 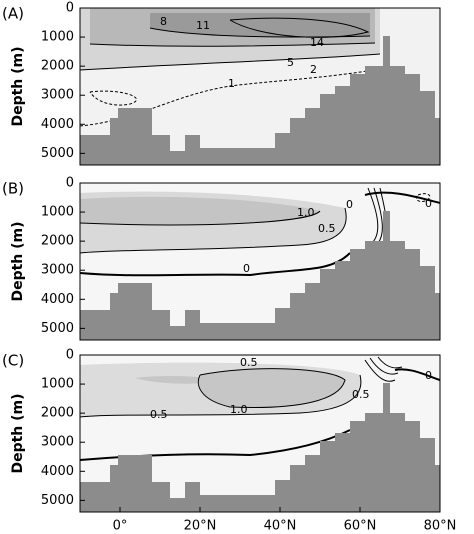 What do you see at coordinates (290, 62) in the screenshot?
I see `contour-label: 5` at bounding box center [290, 62].